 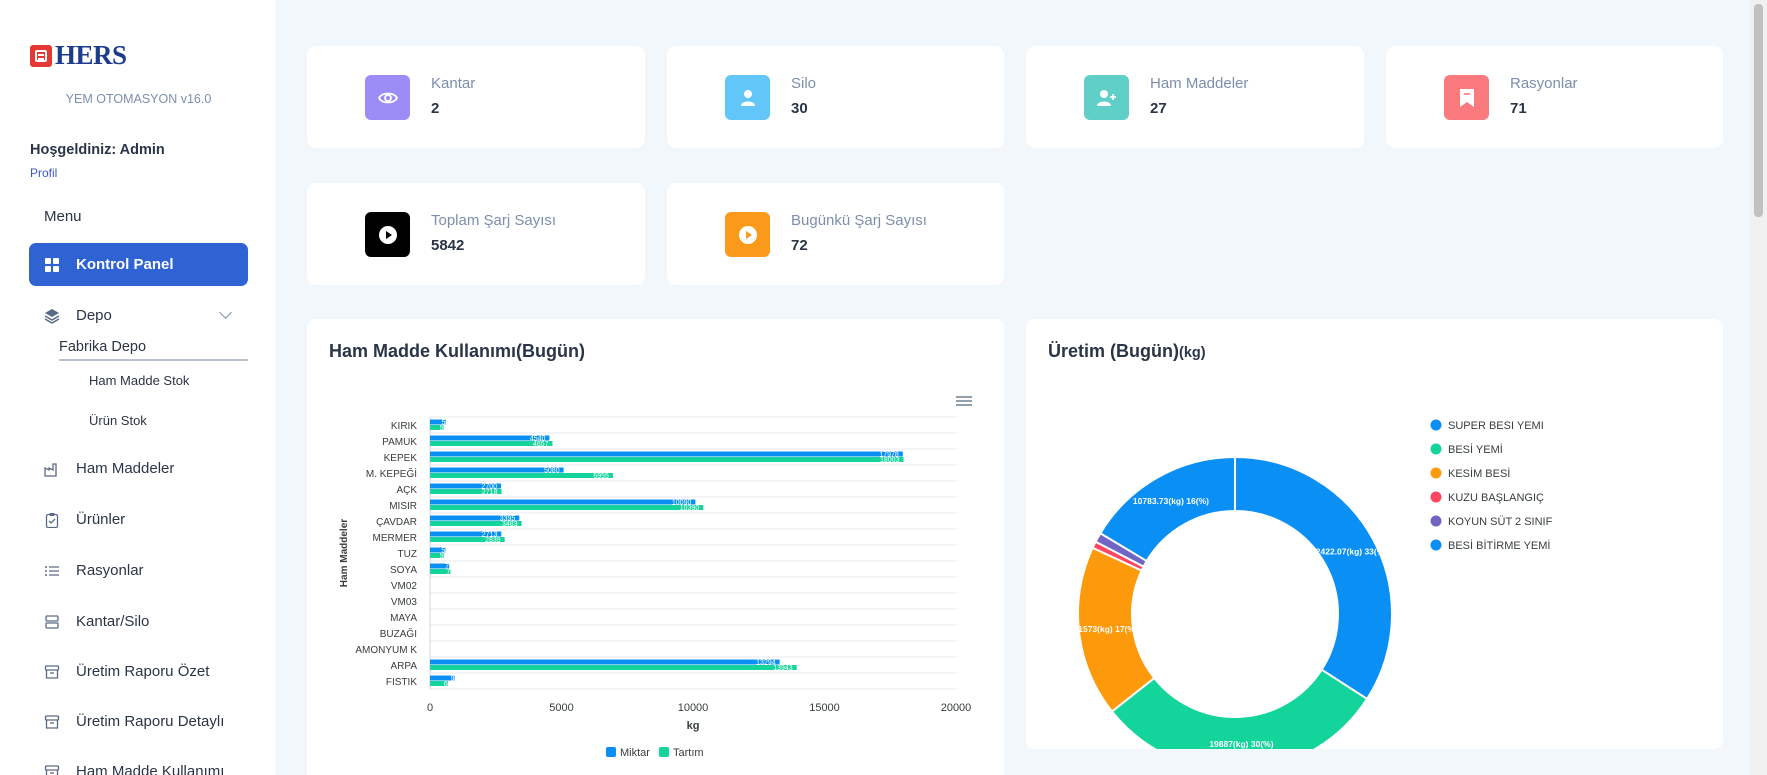 I want to click on data-label: 2718, so click(x=490, y=492).